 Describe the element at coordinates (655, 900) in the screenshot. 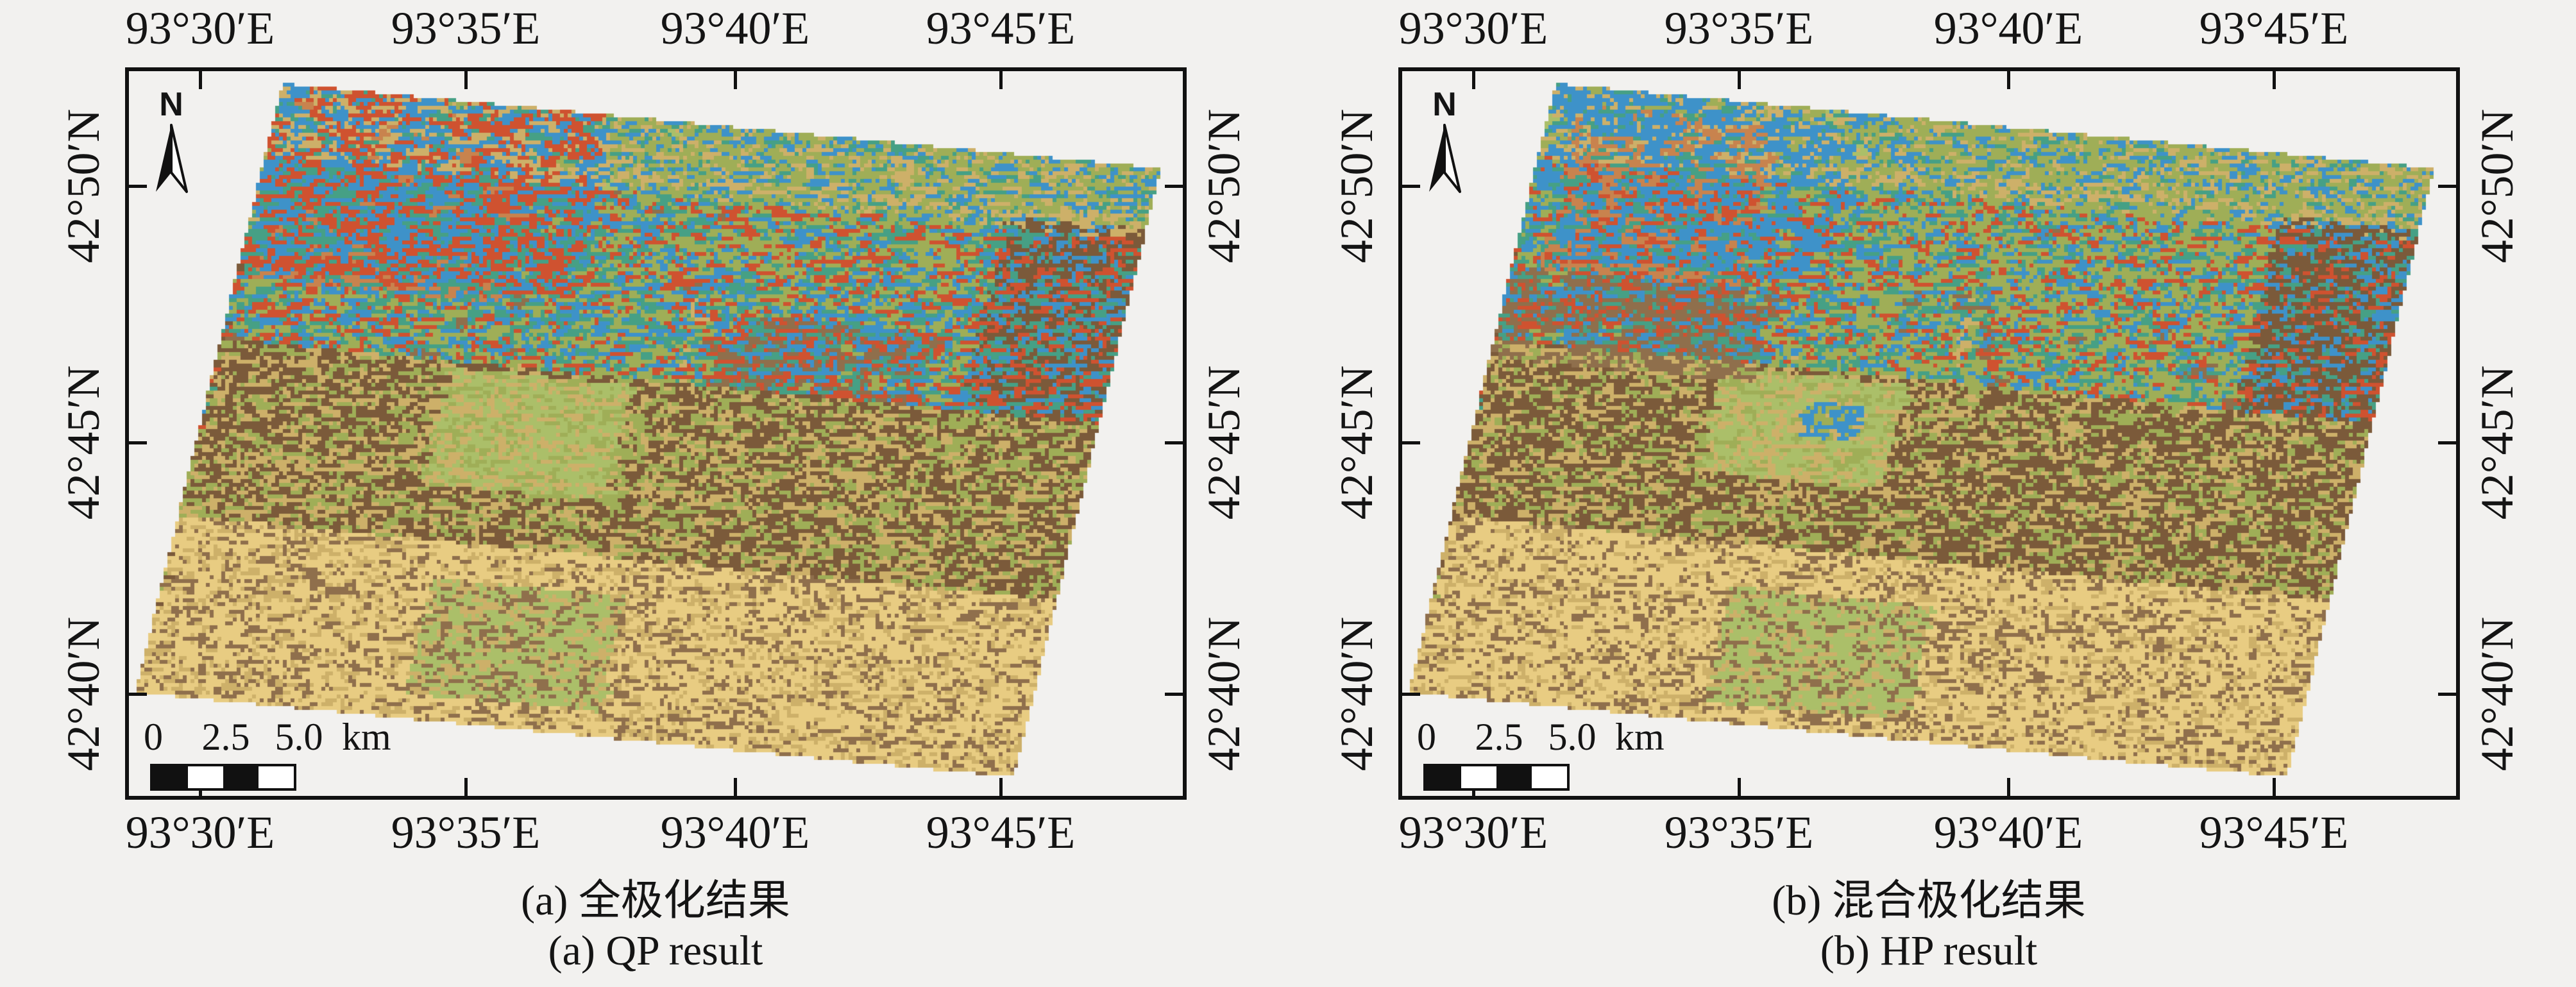

I see `caption-zh: (a) 全极化结果` at that location.